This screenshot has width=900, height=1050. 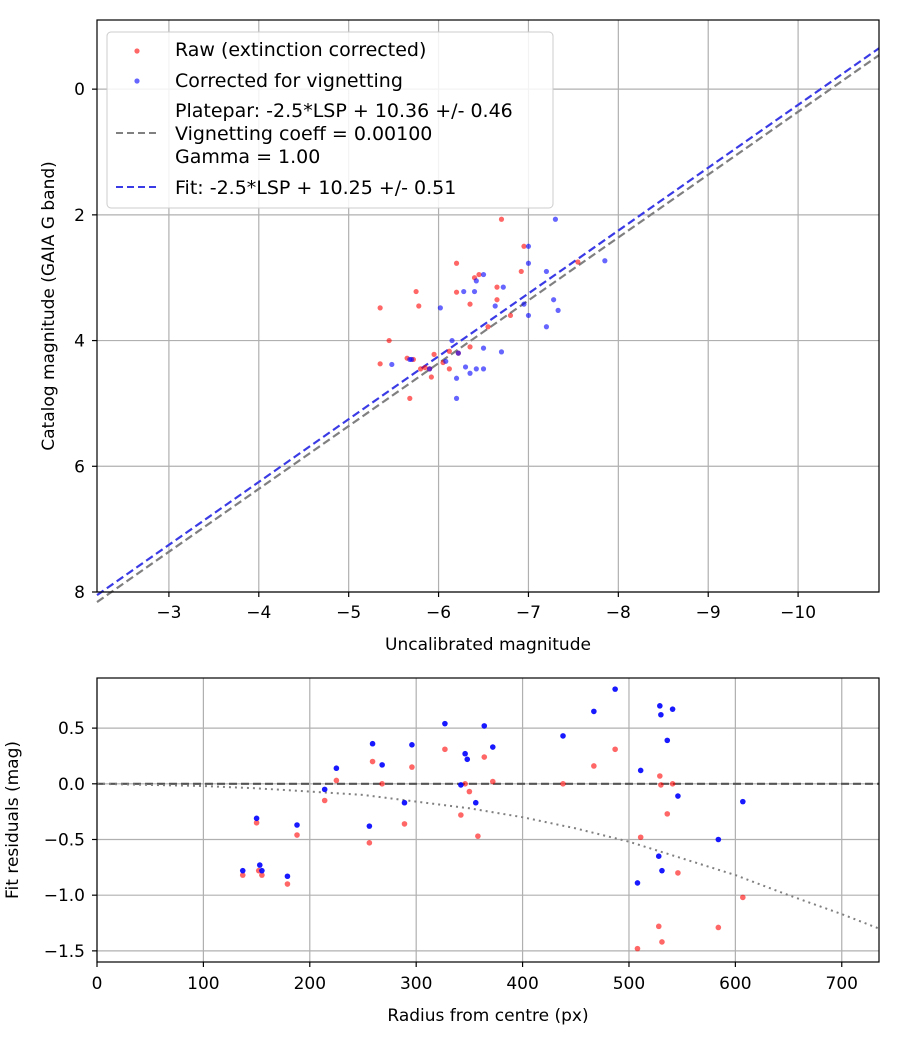 What do you see at coordinates (528, 613) in the screenshot?
I see `calibration-x-tick-label: −7` at bounding box center [528, 613].